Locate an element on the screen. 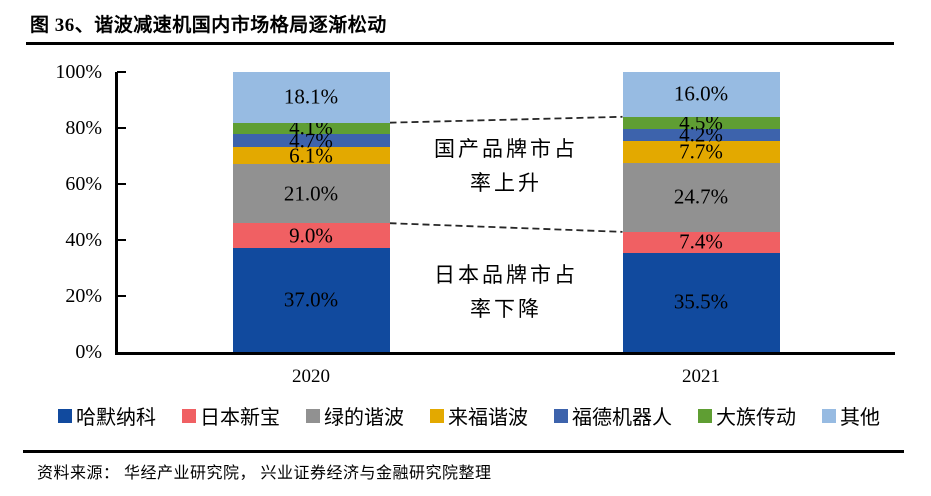  bar-segment-label: 24.7% is located at coordinates (701, 196).